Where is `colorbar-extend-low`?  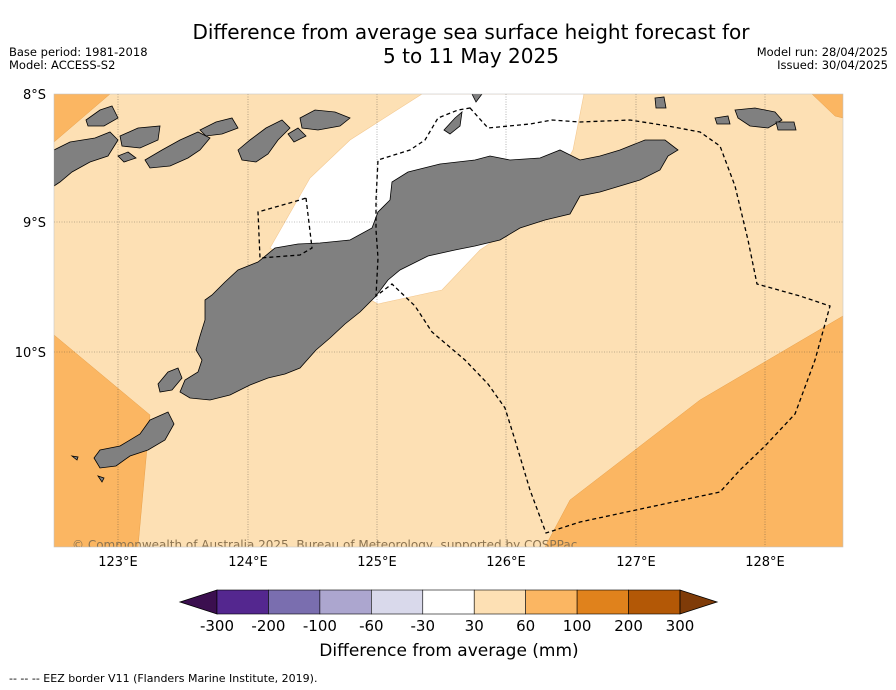 colorbar-extend-low is located at coordinates (198, 602).